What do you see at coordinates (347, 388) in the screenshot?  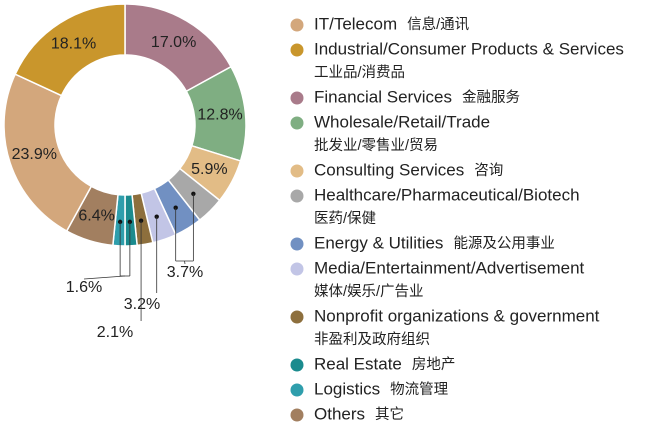 I see `legend-label: Logistics` at bounding box center [347, 388].